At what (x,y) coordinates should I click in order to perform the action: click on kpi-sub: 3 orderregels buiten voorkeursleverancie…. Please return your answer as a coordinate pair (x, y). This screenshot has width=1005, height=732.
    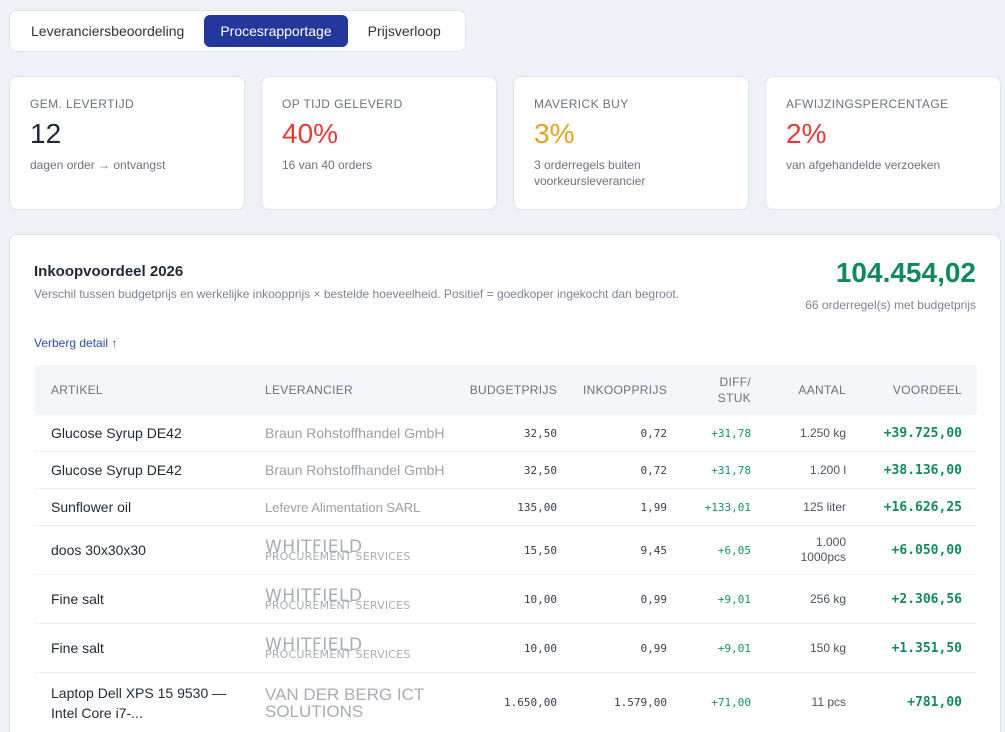
    Looking at the image, I should click on (590, 173).